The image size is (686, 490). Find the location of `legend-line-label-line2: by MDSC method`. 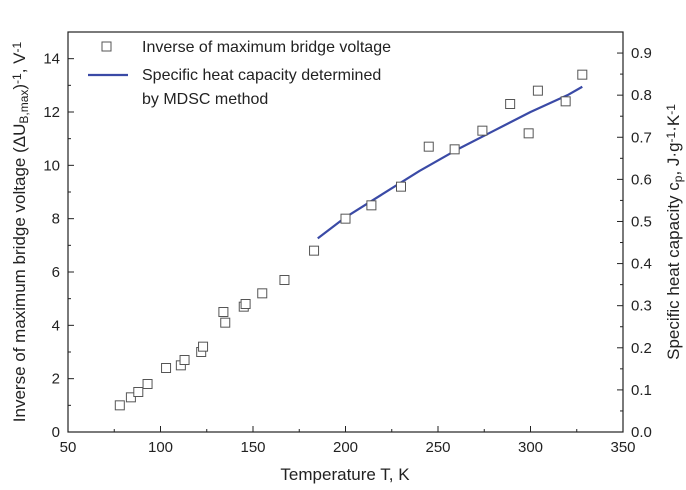

legend-line-label-line2: by MDSC method is located at coordinates (205, 99).